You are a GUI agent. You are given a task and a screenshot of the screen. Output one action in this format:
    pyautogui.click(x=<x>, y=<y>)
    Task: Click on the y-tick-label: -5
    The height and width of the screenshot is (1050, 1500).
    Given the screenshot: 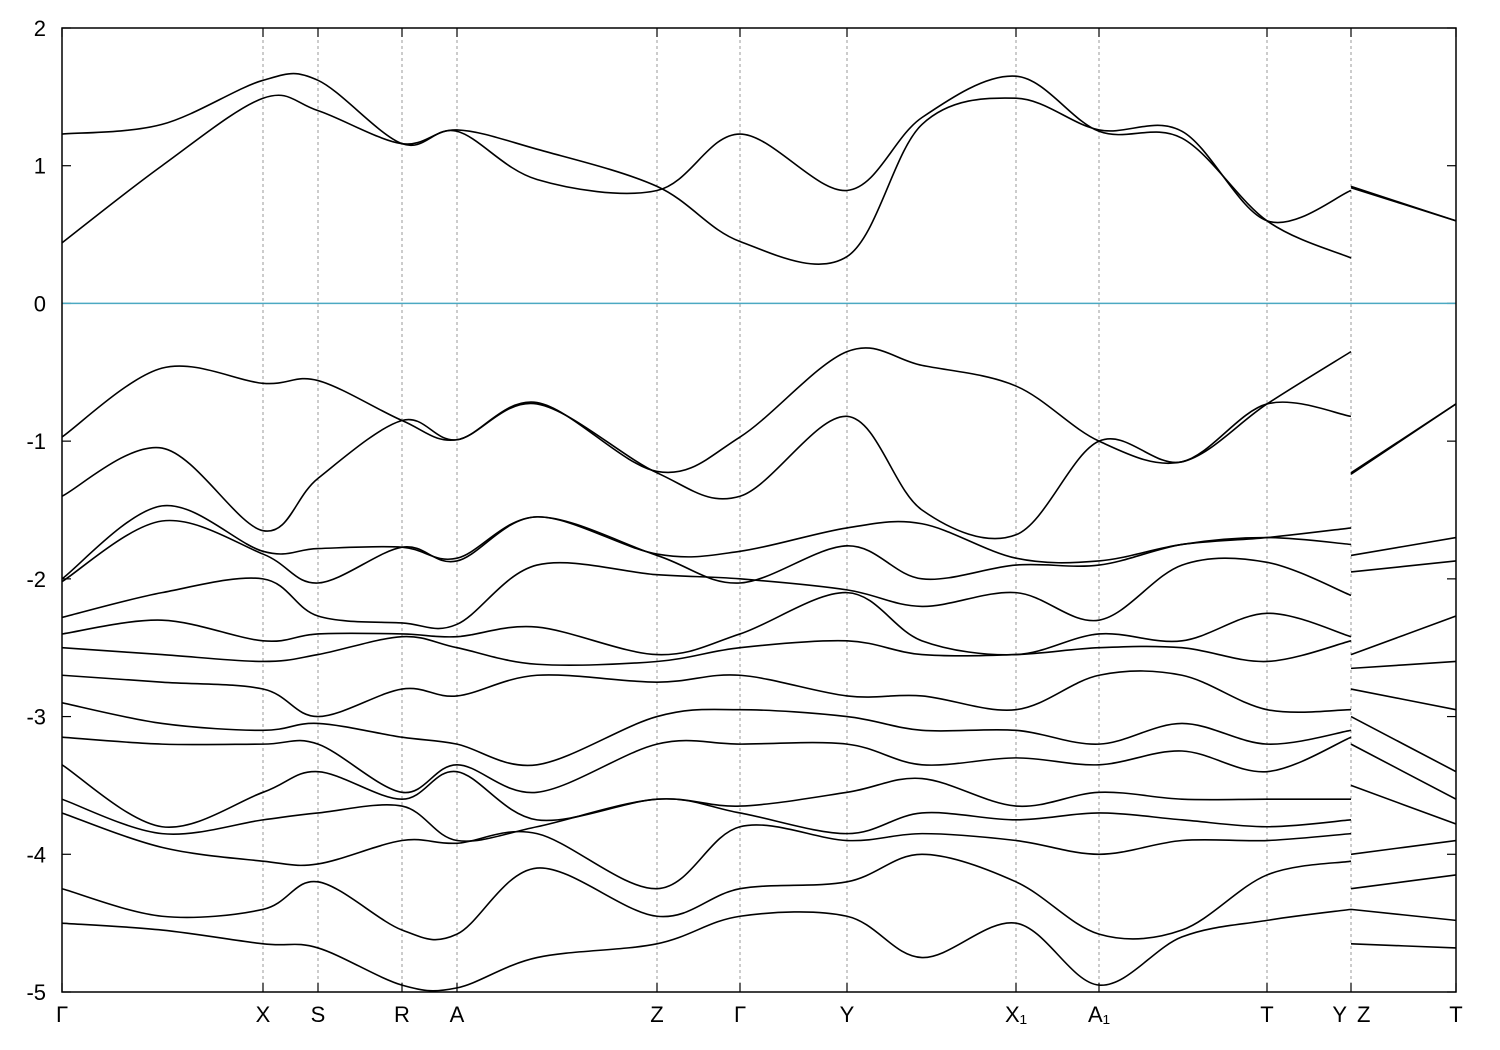 What is the action you would take?
    pyautogui.click(x=36, y=992)
    